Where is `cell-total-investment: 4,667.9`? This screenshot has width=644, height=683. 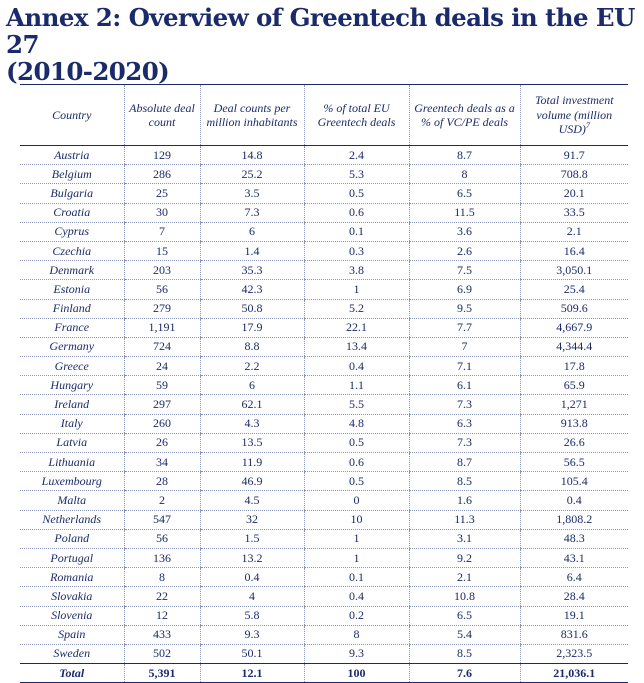 cell-total-investment: 4,667.9 is located at coordinates (573, 328).